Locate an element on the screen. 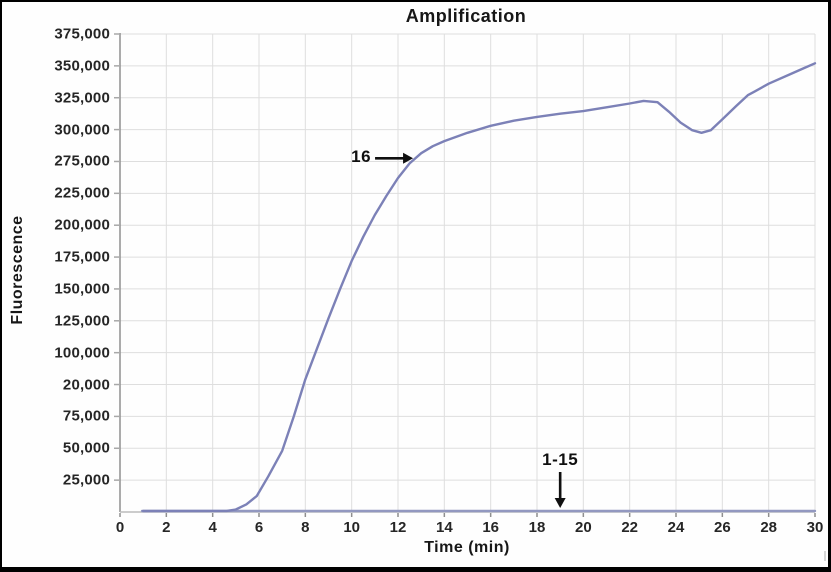  y-tick-label: 175,000 is located at coordinates (82, 257).